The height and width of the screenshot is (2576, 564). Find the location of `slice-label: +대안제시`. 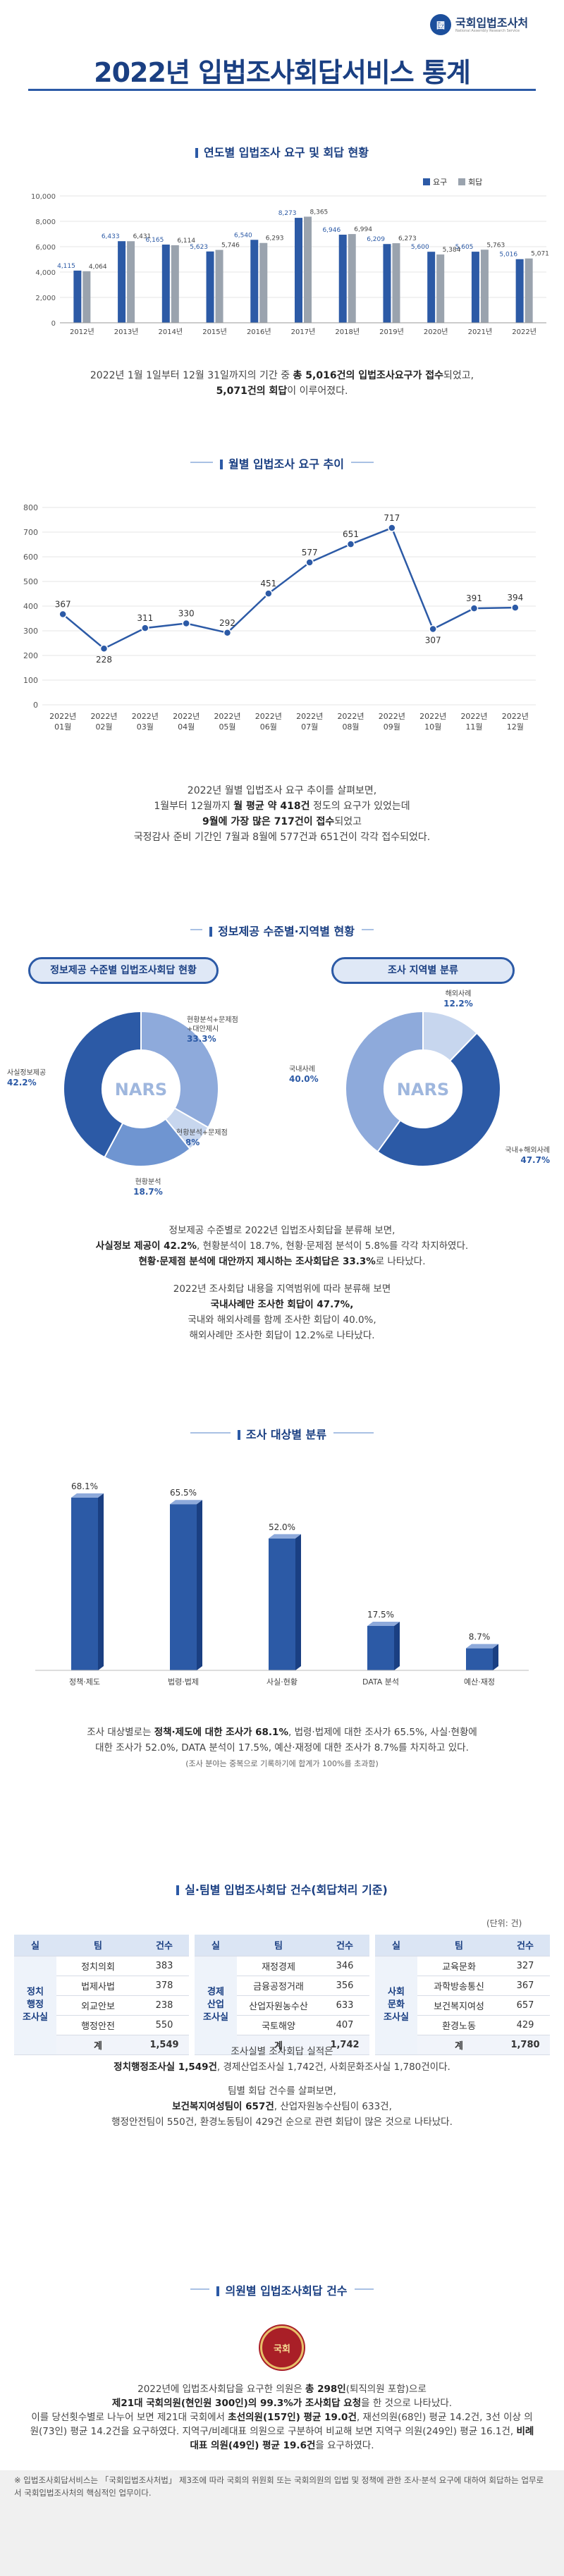

slice-label: +대안제시 is located at coordinates (203, 1029).